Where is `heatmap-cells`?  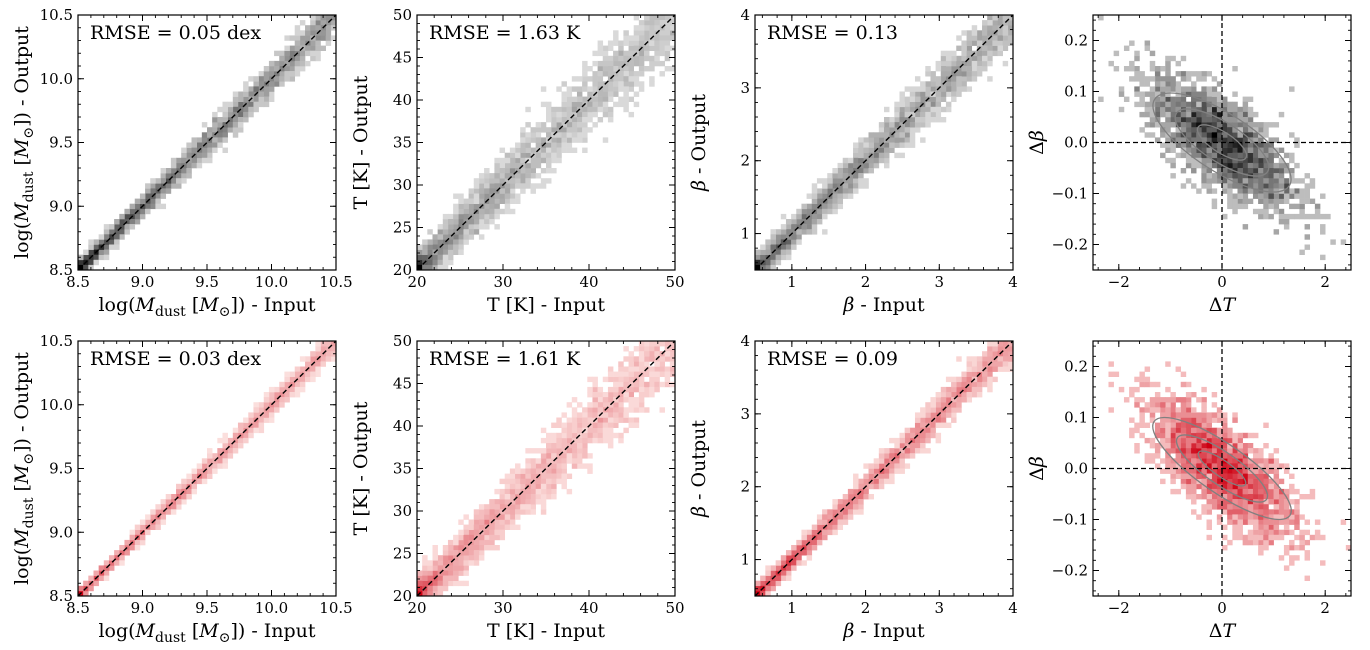 heatmap-cells is located at coordinates (207, 468).